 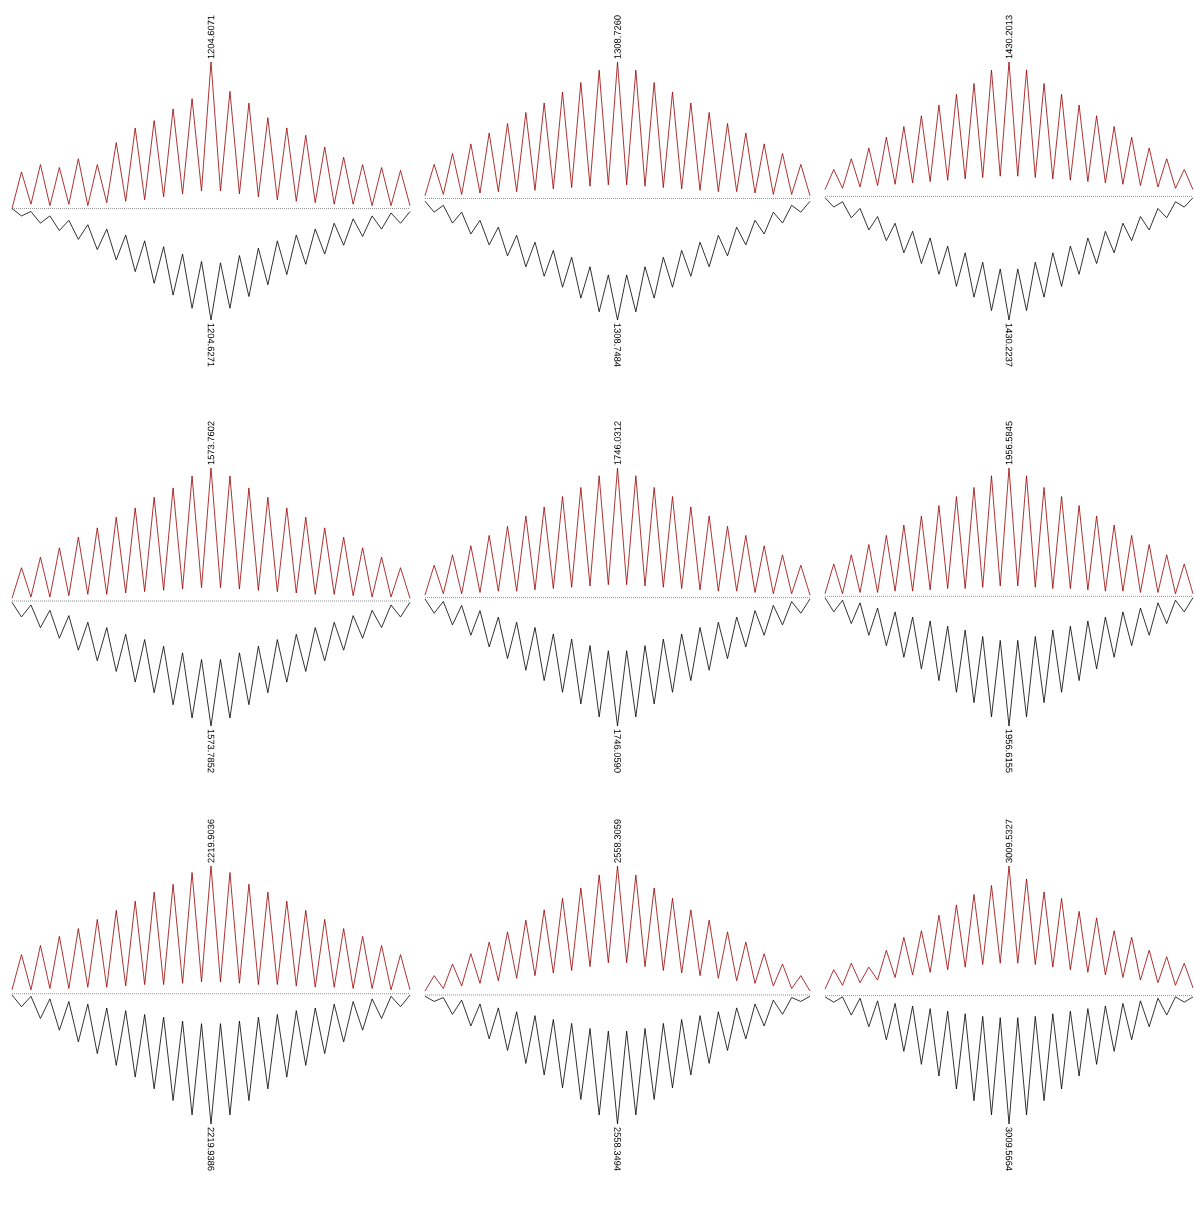 What do you see at coordinates (1009, 841) in the screenshot?
I see `annotation: 3009.5327` at bounding box center [1009, 841].